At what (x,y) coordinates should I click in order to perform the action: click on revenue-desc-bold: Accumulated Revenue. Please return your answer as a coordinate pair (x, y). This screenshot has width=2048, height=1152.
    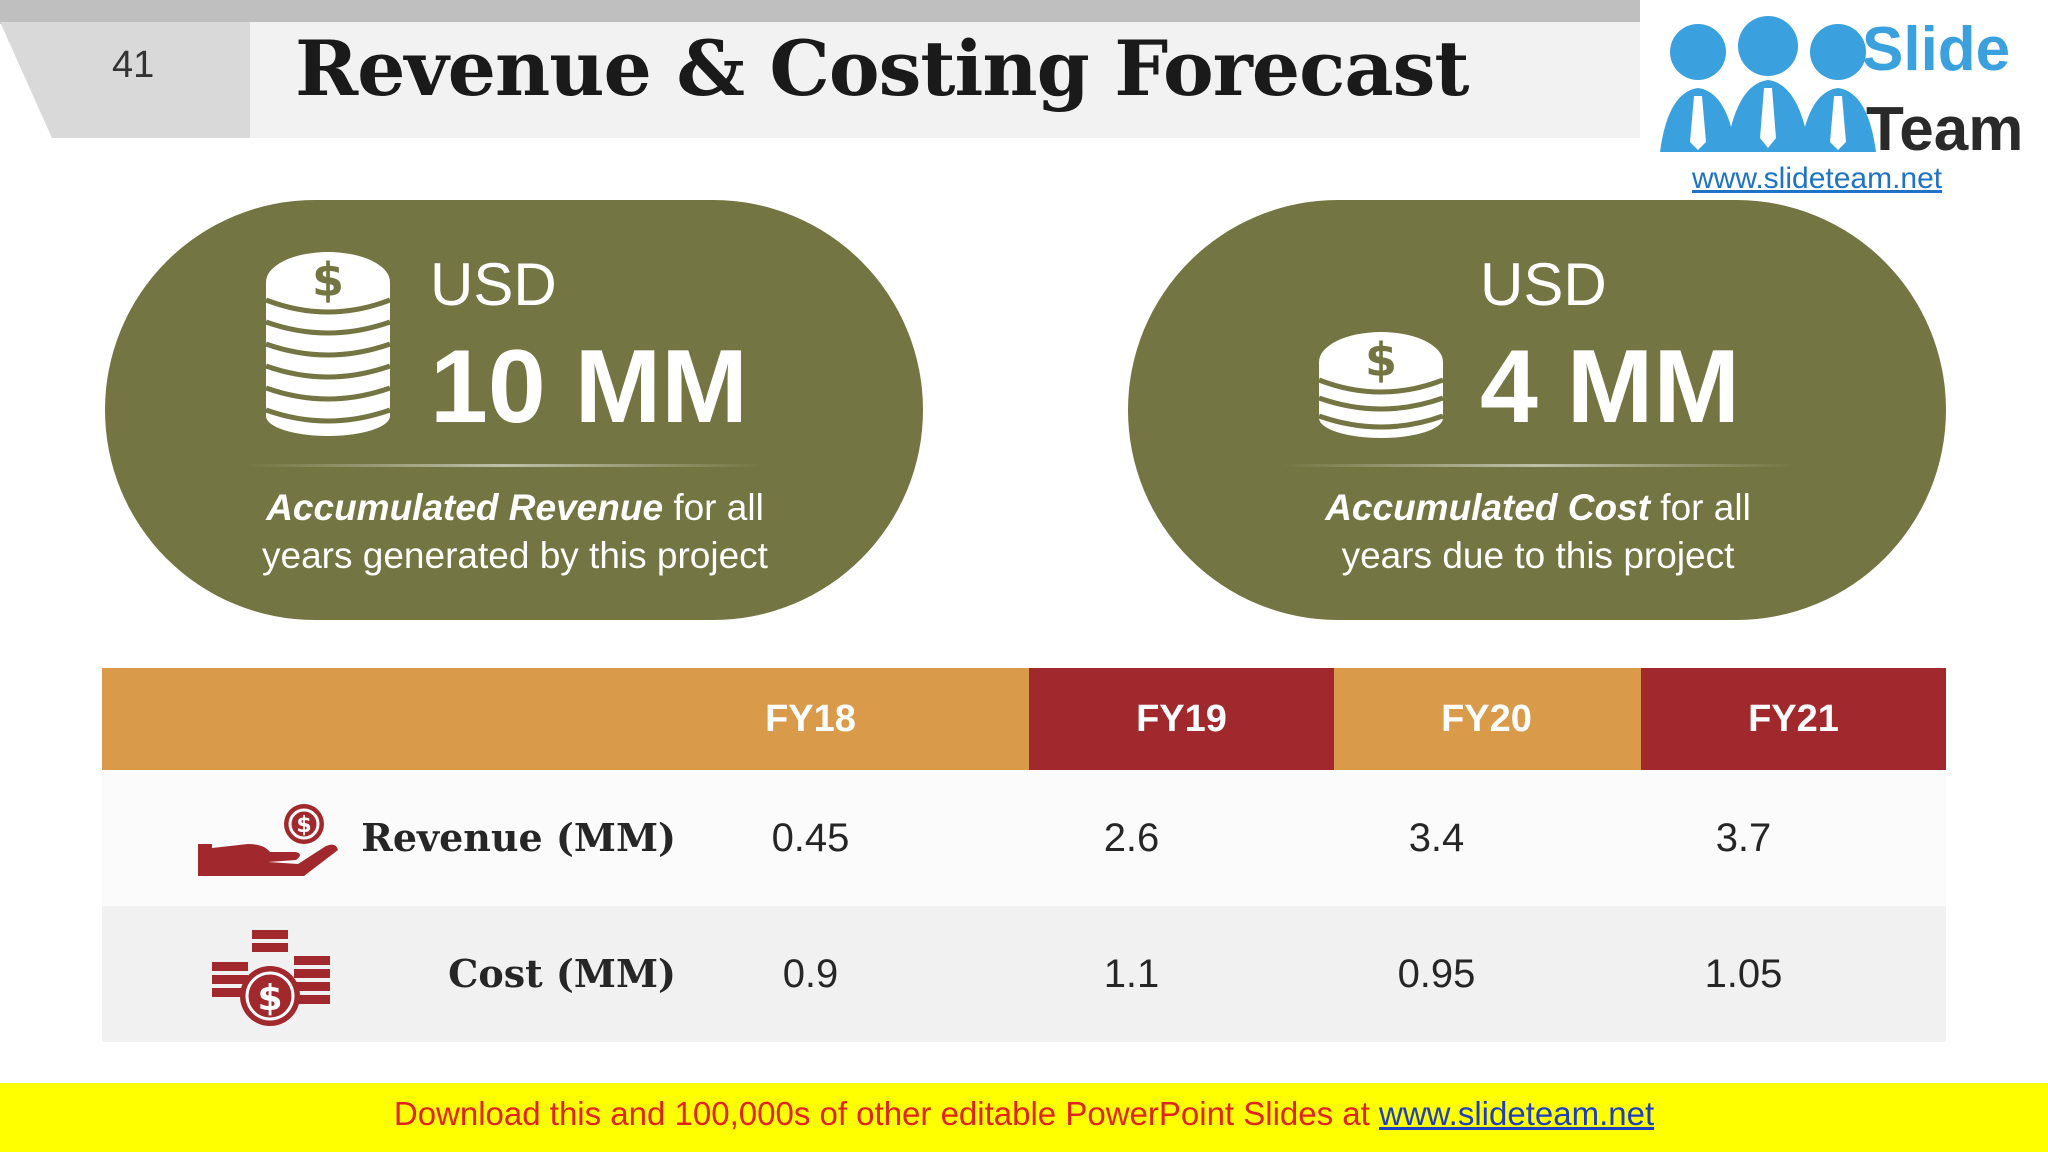
    Looking at the image, I should click on (465, 507).